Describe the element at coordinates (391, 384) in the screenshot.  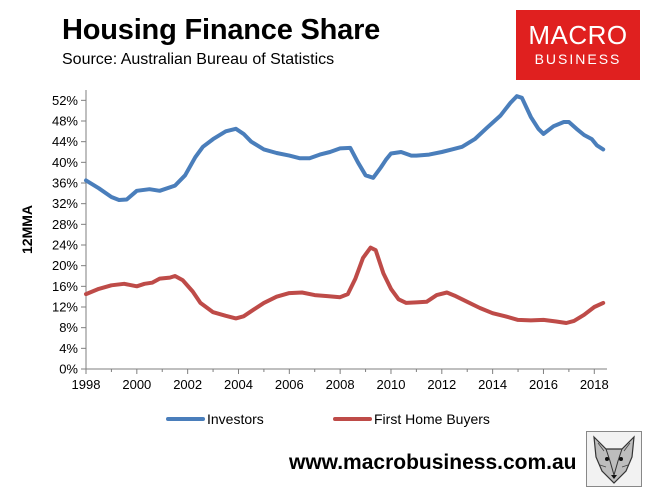
I see `x-tick-label: 2010` at that location.